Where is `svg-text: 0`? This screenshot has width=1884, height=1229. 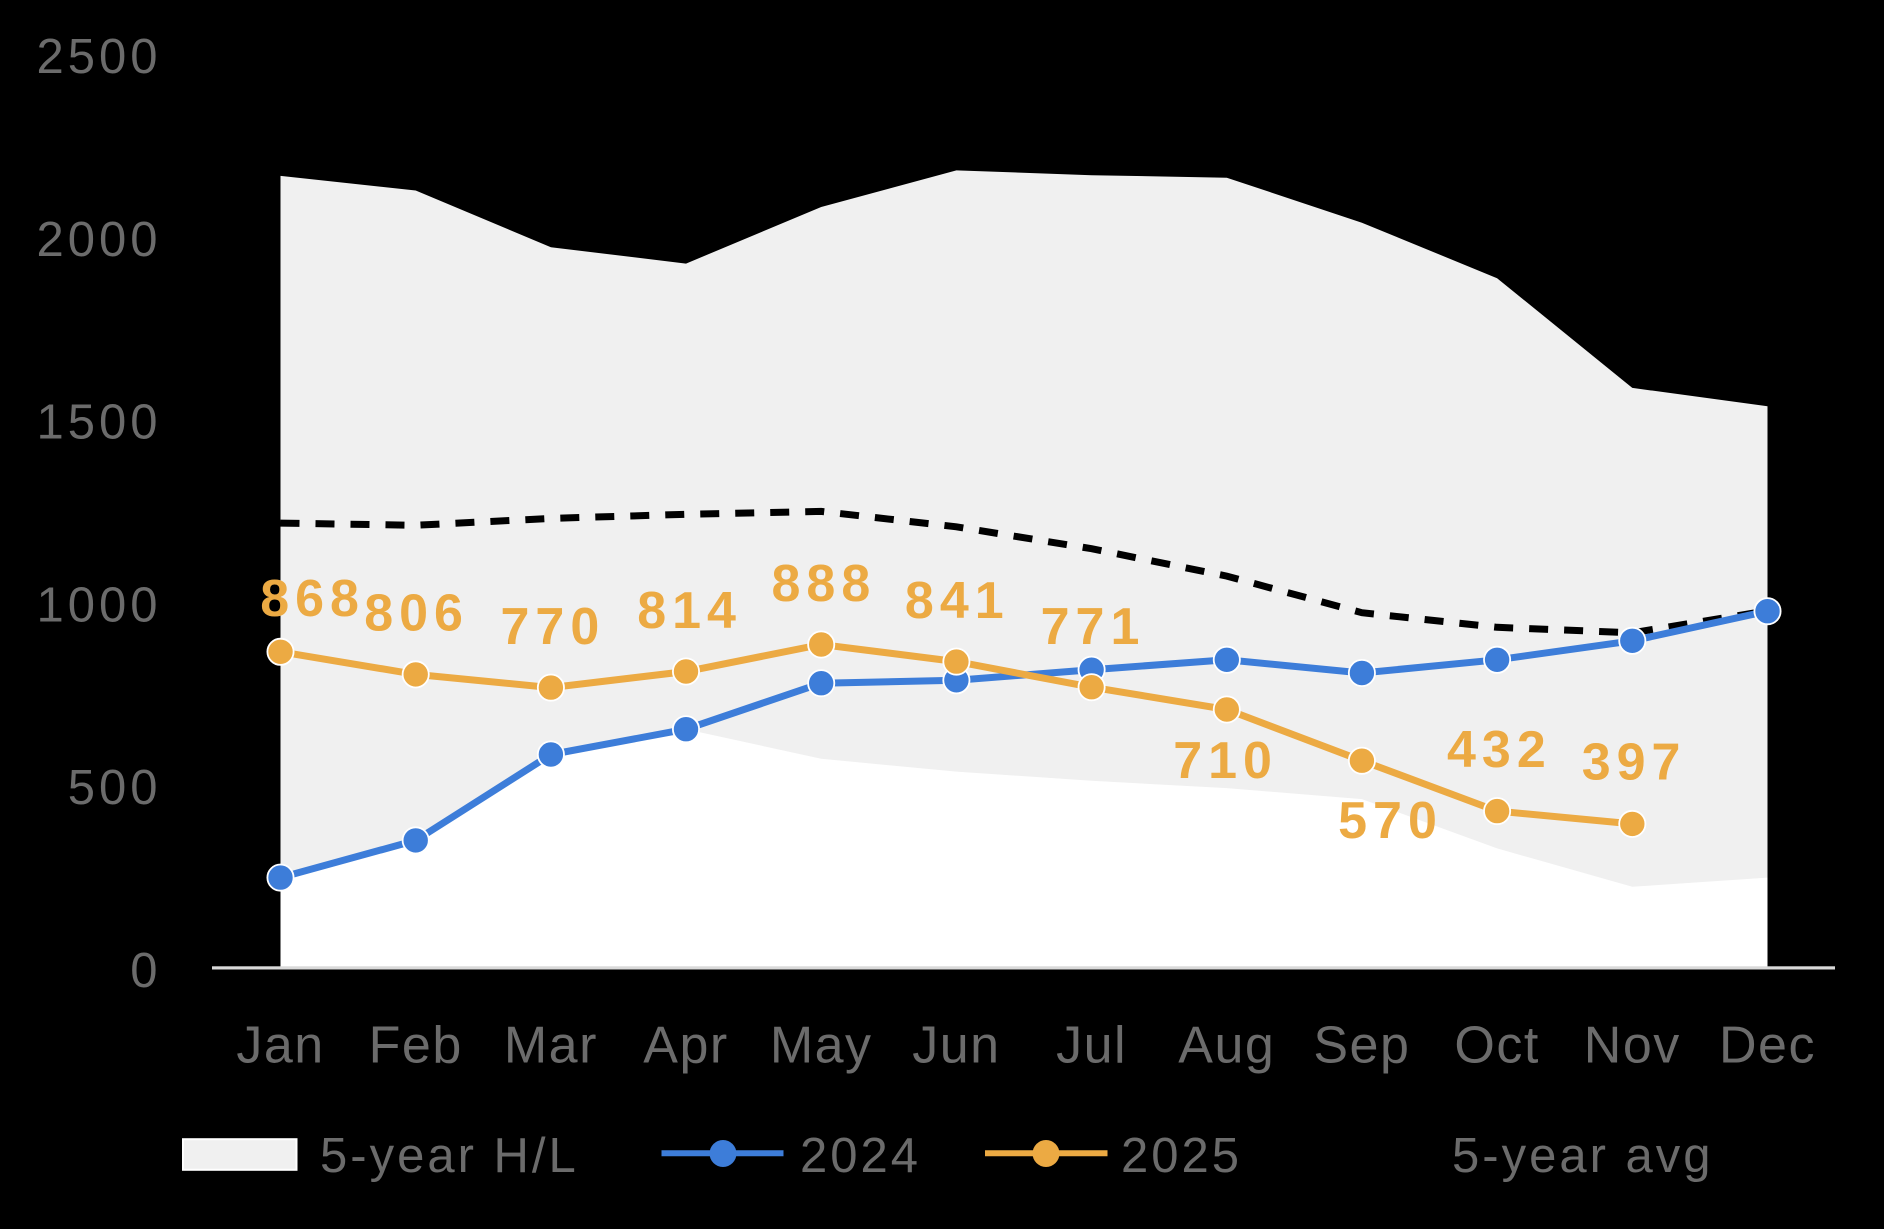 svg-text: 0 is located at coordinates (145, 971).